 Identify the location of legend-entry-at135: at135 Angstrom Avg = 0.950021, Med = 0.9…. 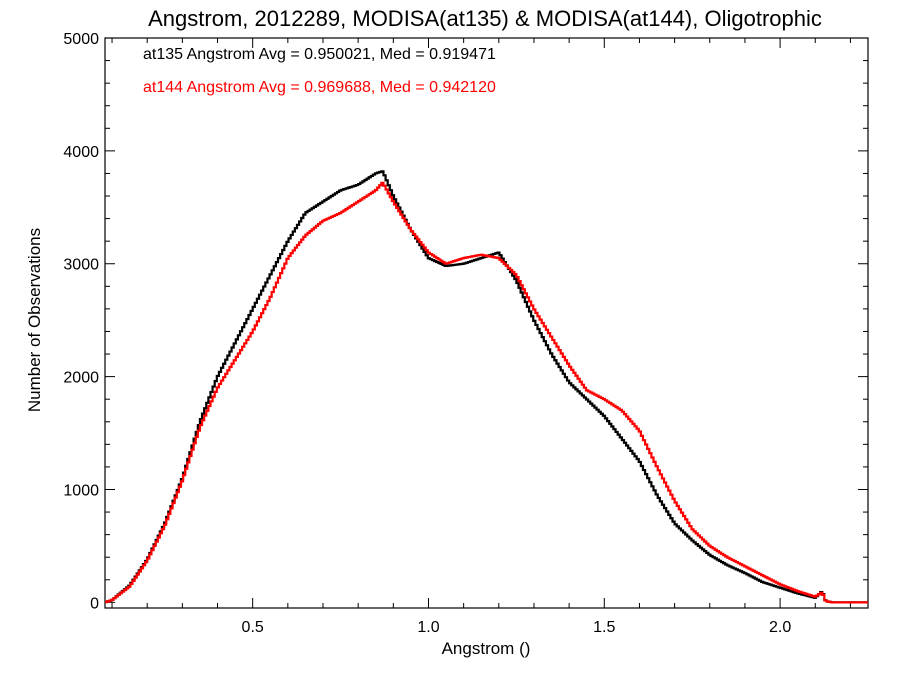
(319, 54).